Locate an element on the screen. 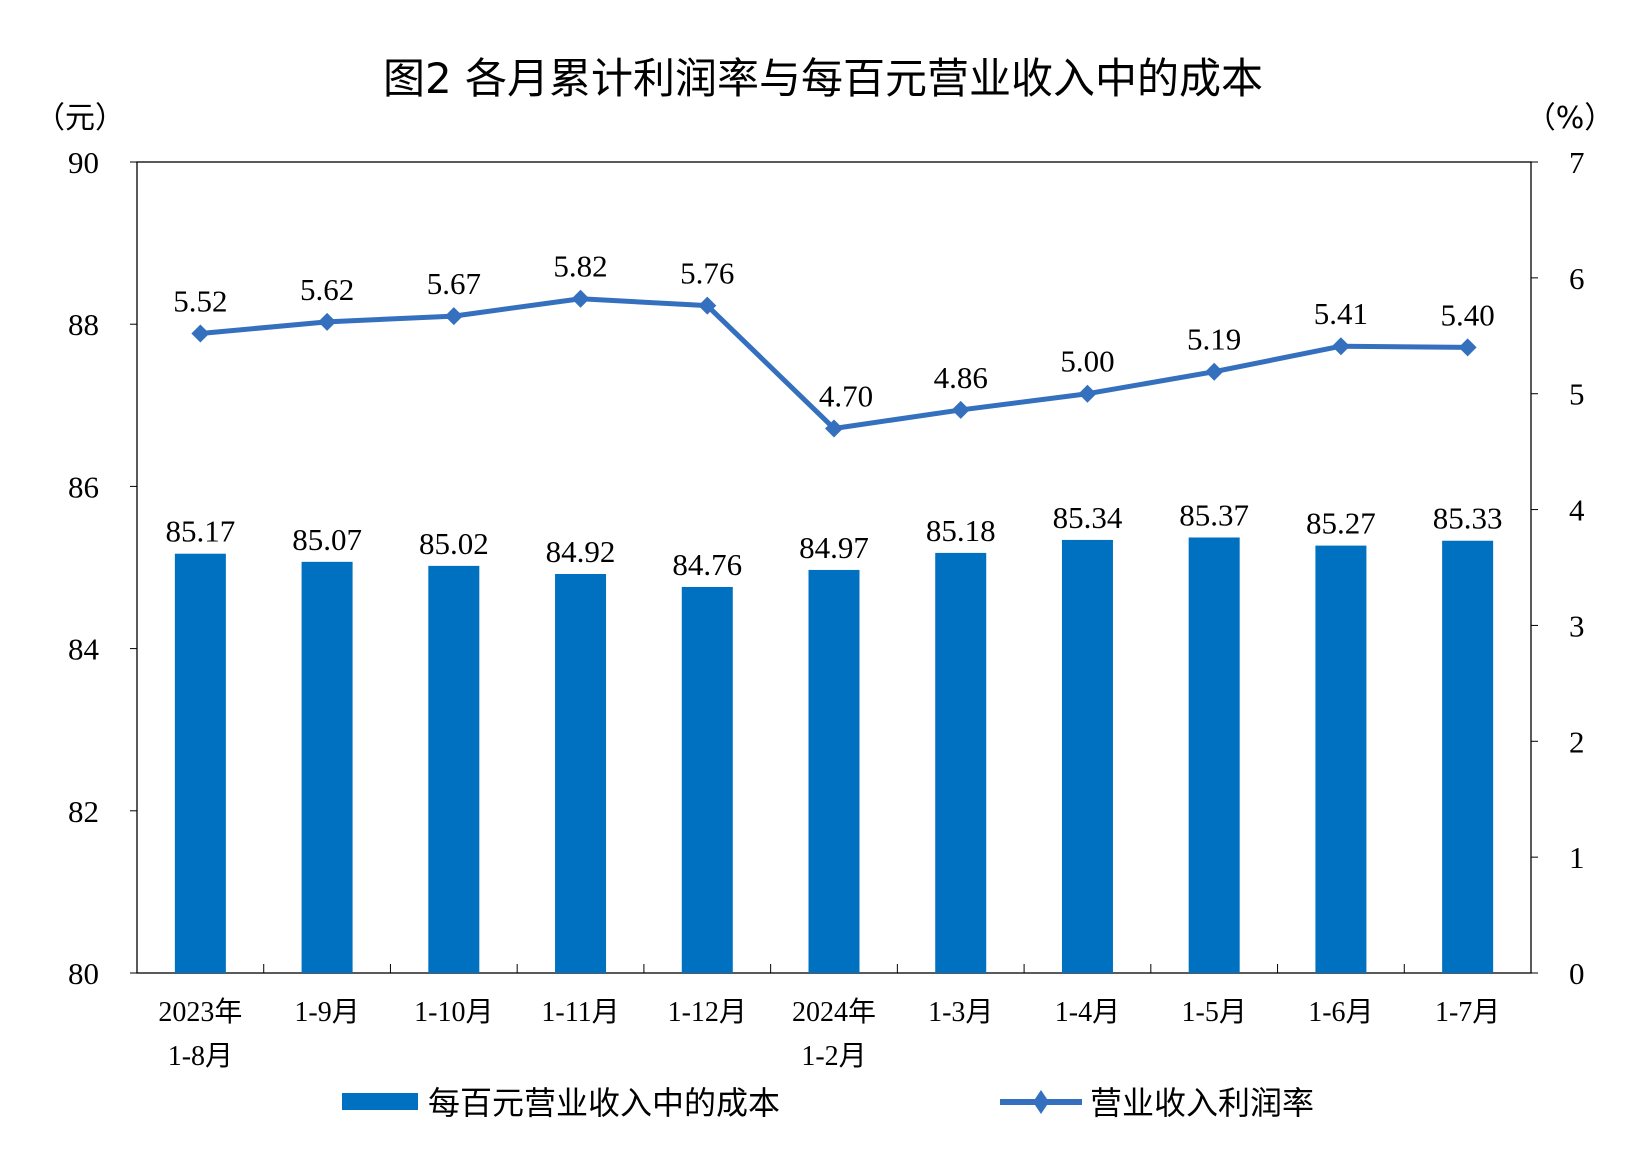 Image resolution: width=1647 pixels, height=1166 pixels. legend-bar-label: 每百元营业收入中的成本 is located at coordinates (604, 1103).